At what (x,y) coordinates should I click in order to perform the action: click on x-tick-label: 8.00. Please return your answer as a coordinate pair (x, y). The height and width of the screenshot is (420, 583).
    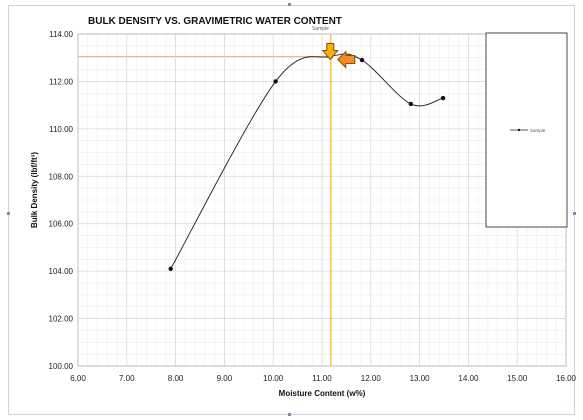
    Looking at the image, I should click on (176, 378).